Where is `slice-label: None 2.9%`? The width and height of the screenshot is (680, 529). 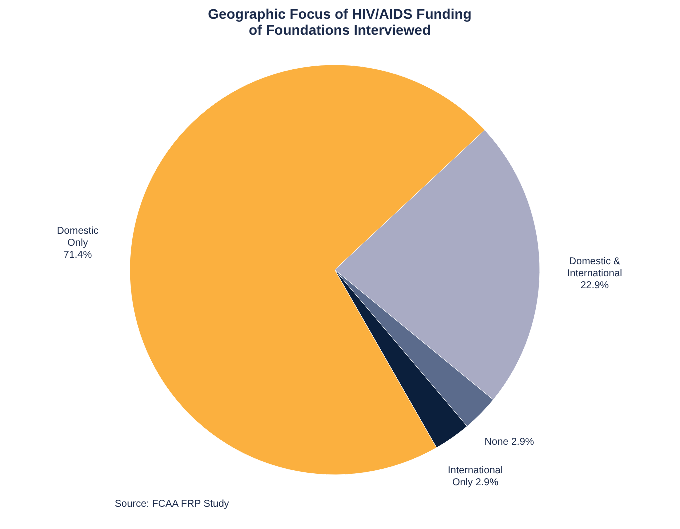
slice-label: None 2.9% is located at coordinates (509, 442).